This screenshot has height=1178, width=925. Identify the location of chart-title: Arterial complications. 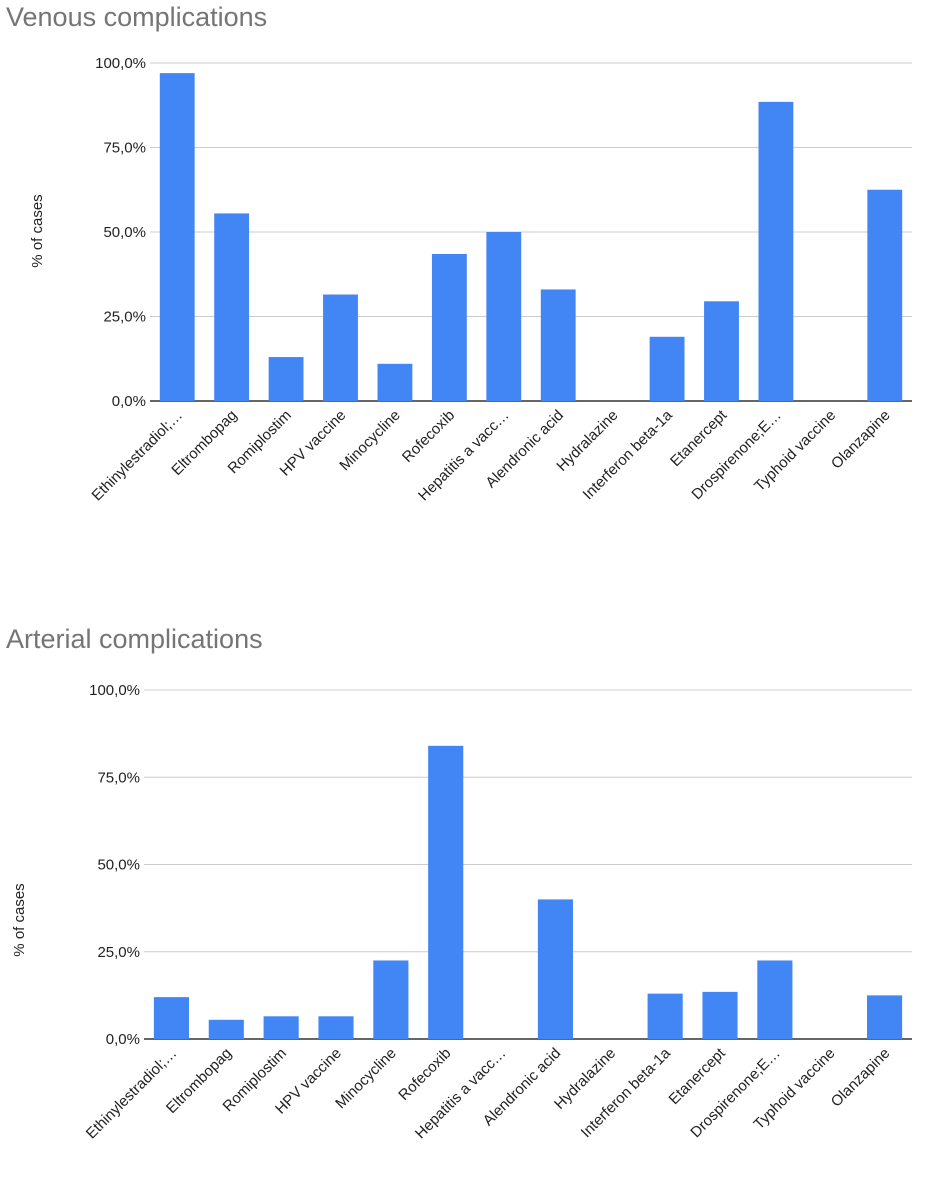
(134, 639).